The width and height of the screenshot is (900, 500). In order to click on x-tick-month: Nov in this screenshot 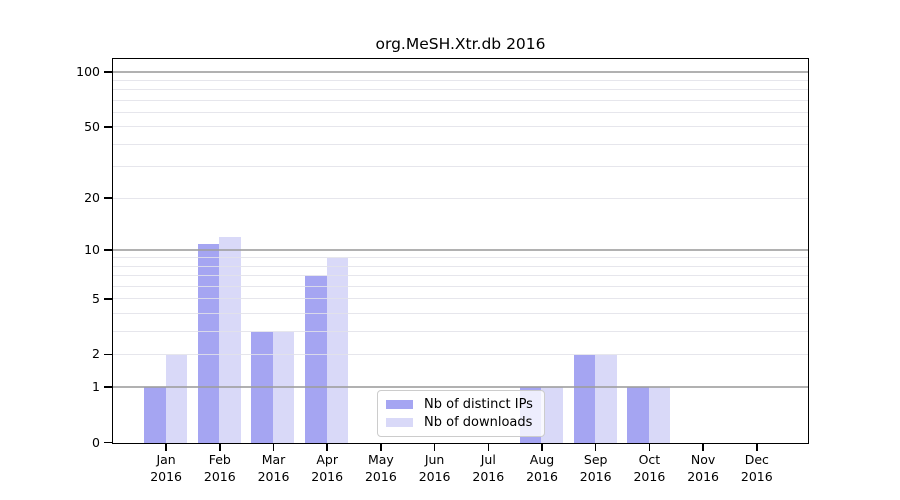, I will do `click(703, 459)`.